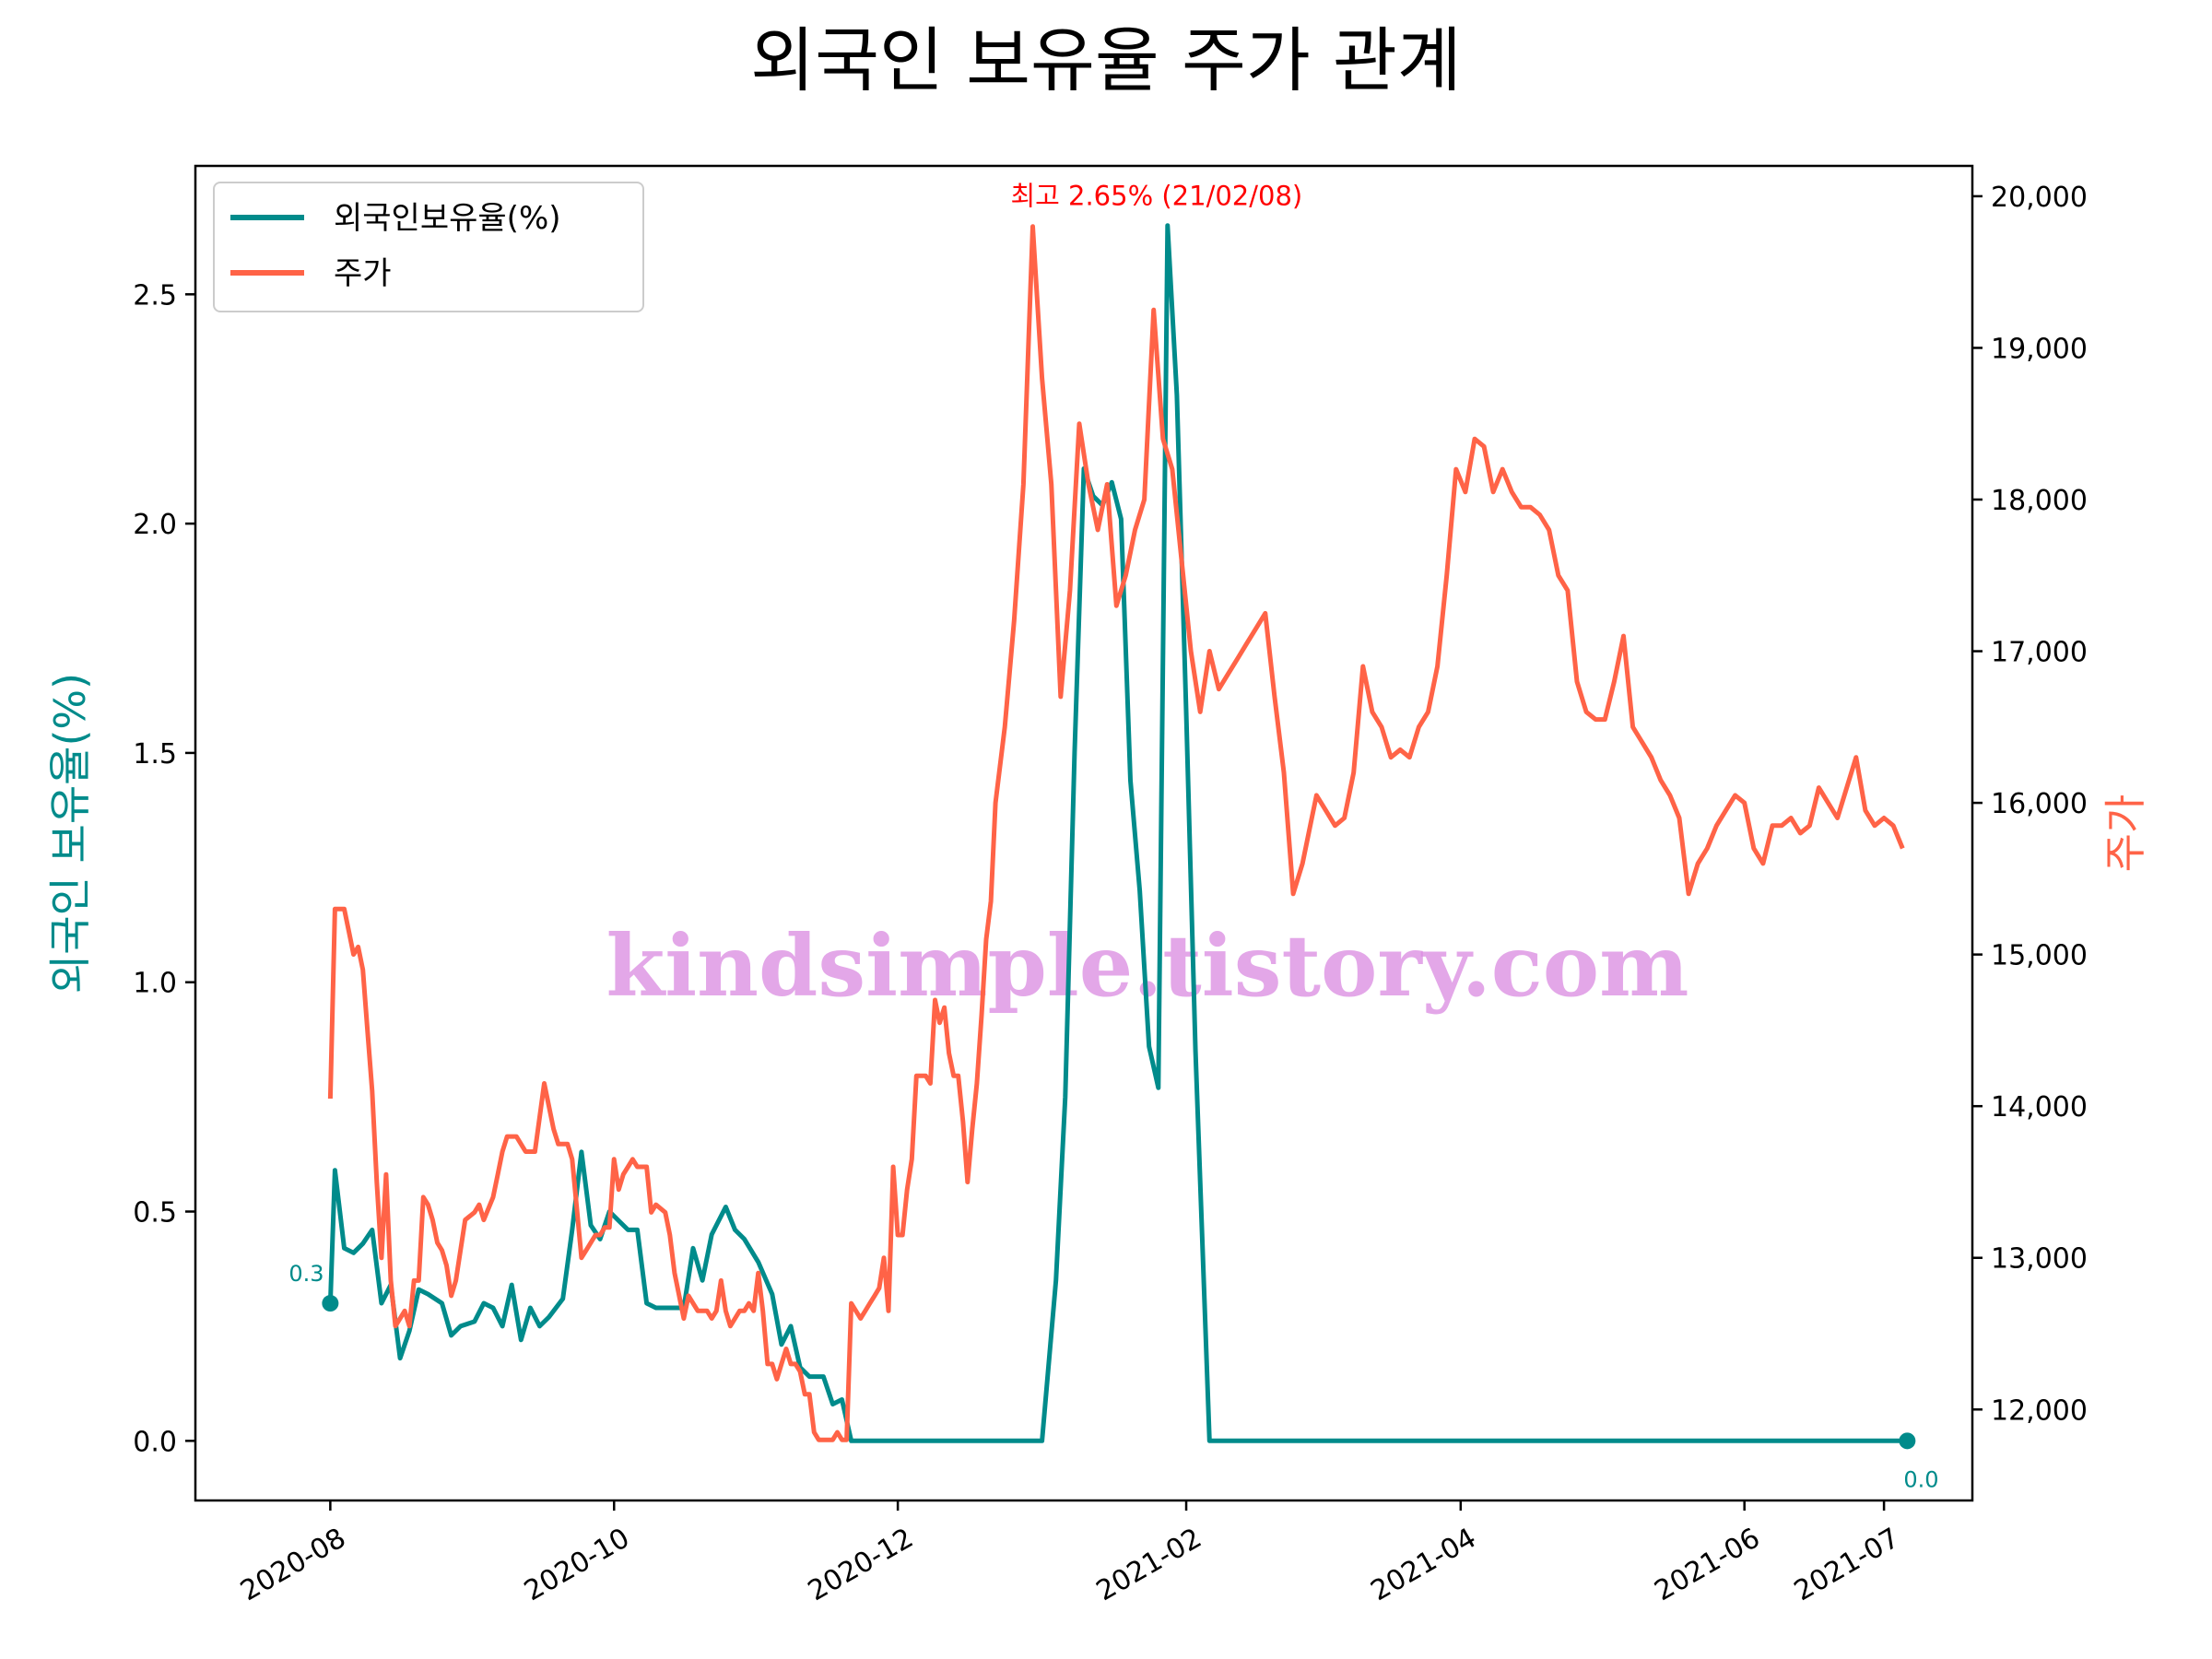 This screenshot has width=2212, height=1659. Describe the element at coordinates (155, 984) in the screenshot. I see `y-left-tick-label: 1.0` at that location.